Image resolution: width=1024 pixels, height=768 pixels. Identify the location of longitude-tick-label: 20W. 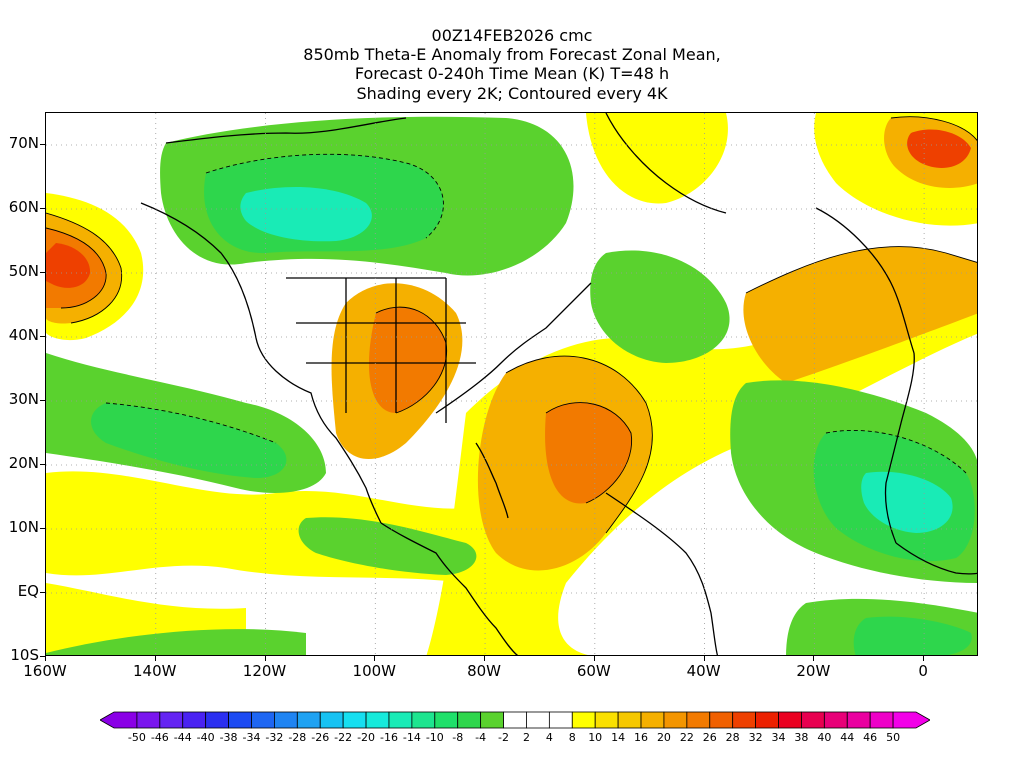
(813, 671).